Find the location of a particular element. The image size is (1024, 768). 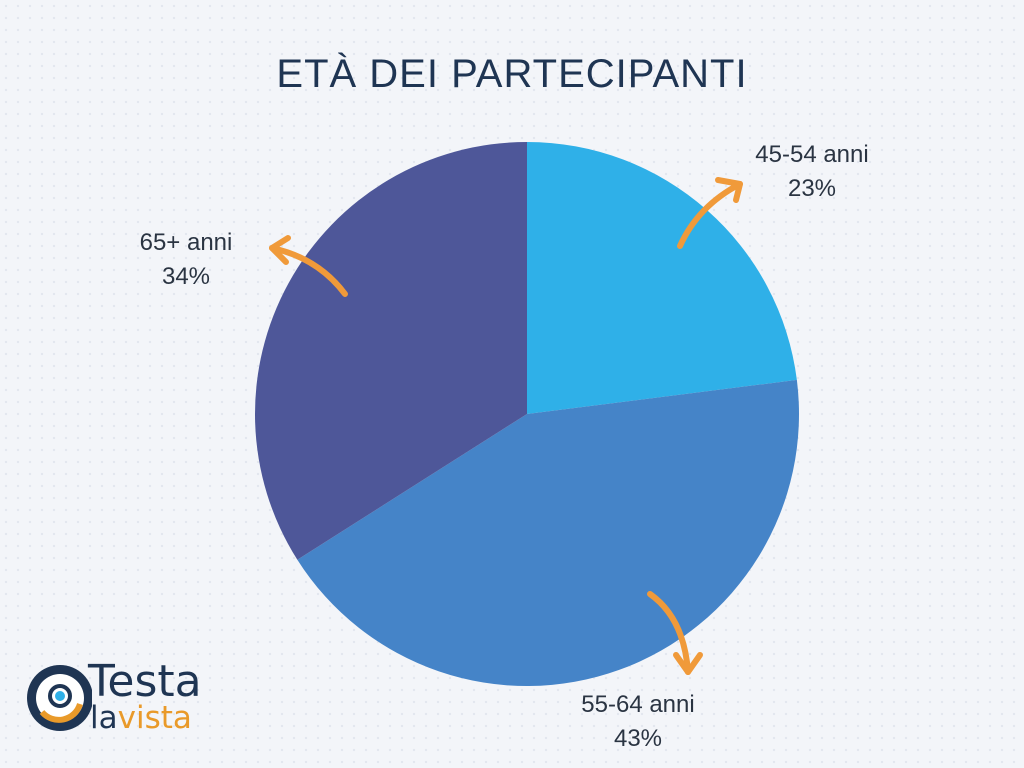

logo-word-testa: Testa is located at coordinates (145, 681).